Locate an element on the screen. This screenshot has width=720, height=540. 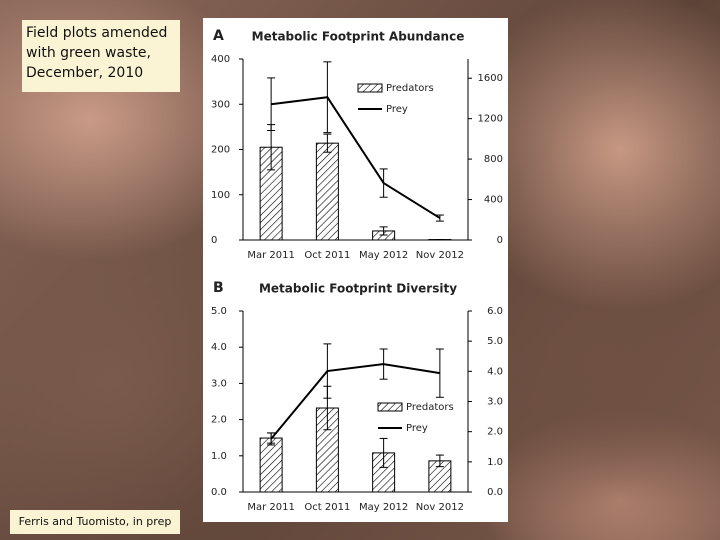
y2-tick-label: 2.0 is located at coordinates (495, 432).